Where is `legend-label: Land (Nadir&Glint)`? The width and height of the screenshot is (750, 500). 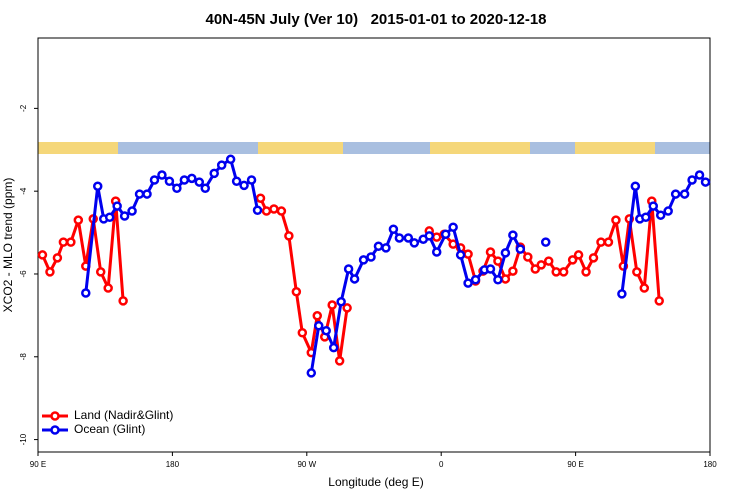
legend-label: Land (Nadir&Glint) is located at coordinates (123, 415).